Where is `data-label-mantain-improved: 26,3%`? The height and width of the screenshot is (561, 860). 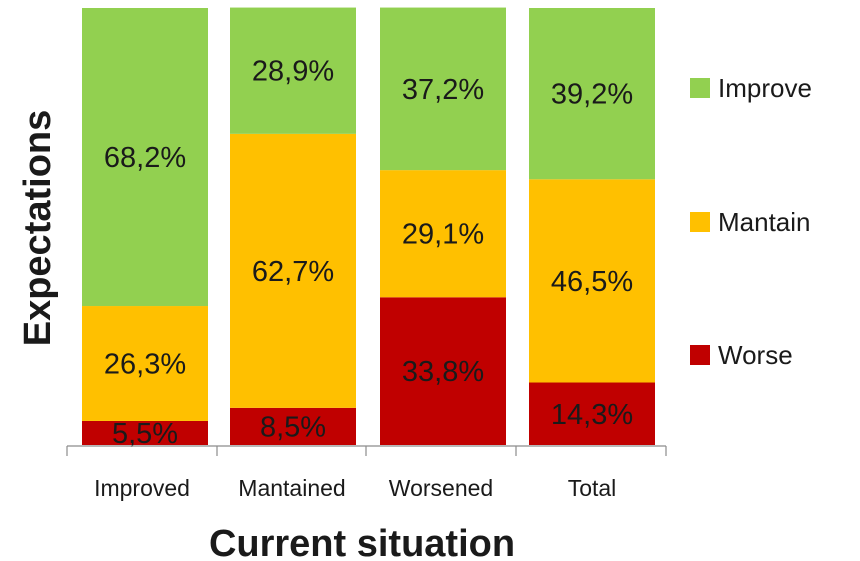 data-label-mantain-improved: 26,3% is located at coordinates (145, 364).